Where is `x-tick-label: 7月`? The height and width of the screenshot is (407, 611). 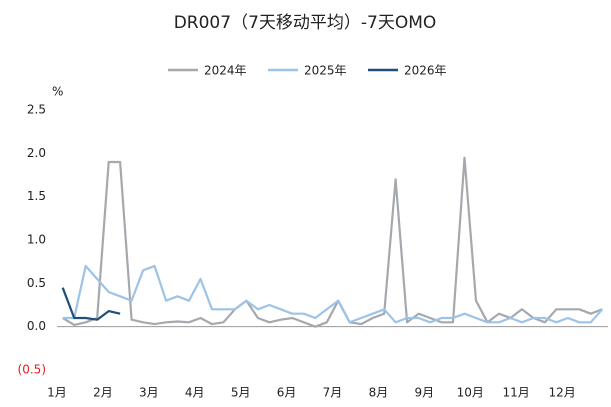
x-tick-label: 7月 is located at coordinates (333, 393).